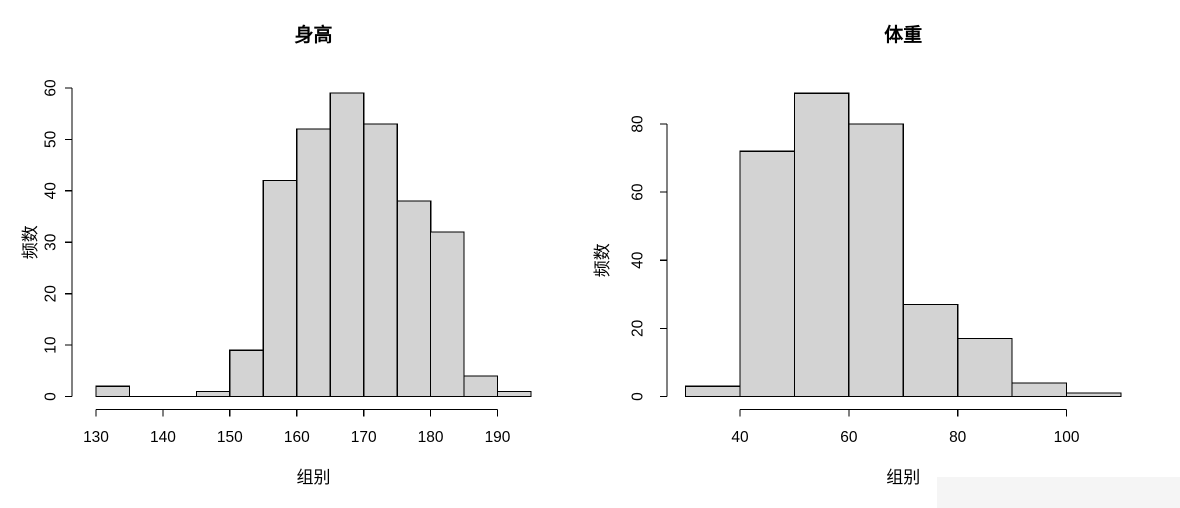  I want to click on watermark-strip, so click(1058, 492).